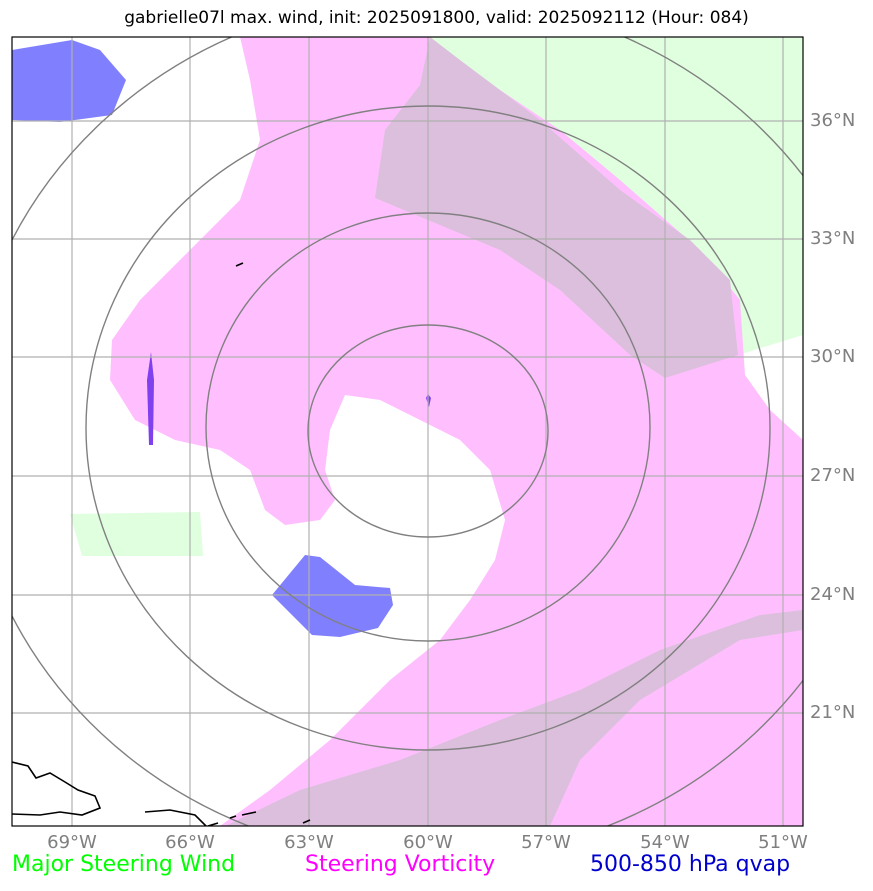  Describe the element at coordinates (136, 534) in the screenshot. I see `steering-wind-region-w` at that location.